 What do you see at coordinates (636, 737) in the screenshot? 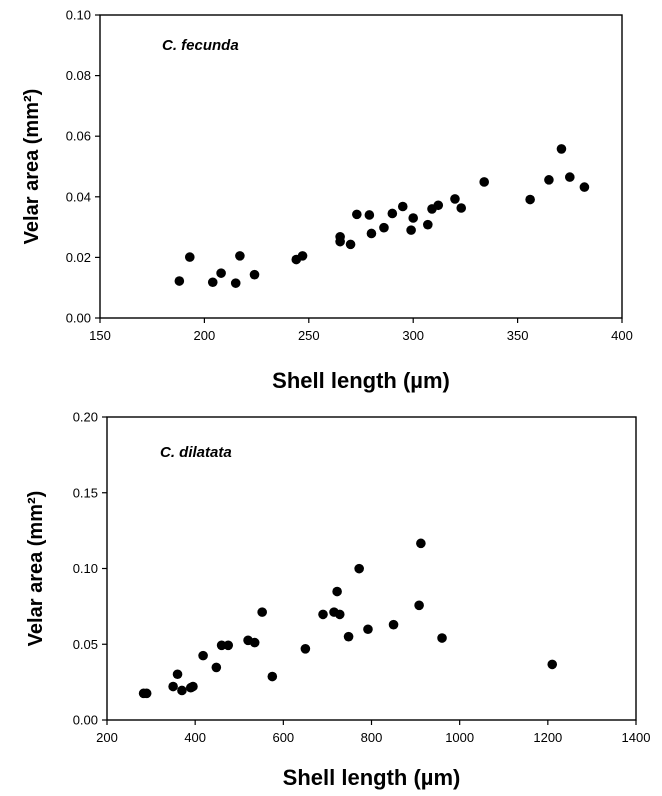
I see `x-tick-label: 1400` at bounding box center [636, 737].